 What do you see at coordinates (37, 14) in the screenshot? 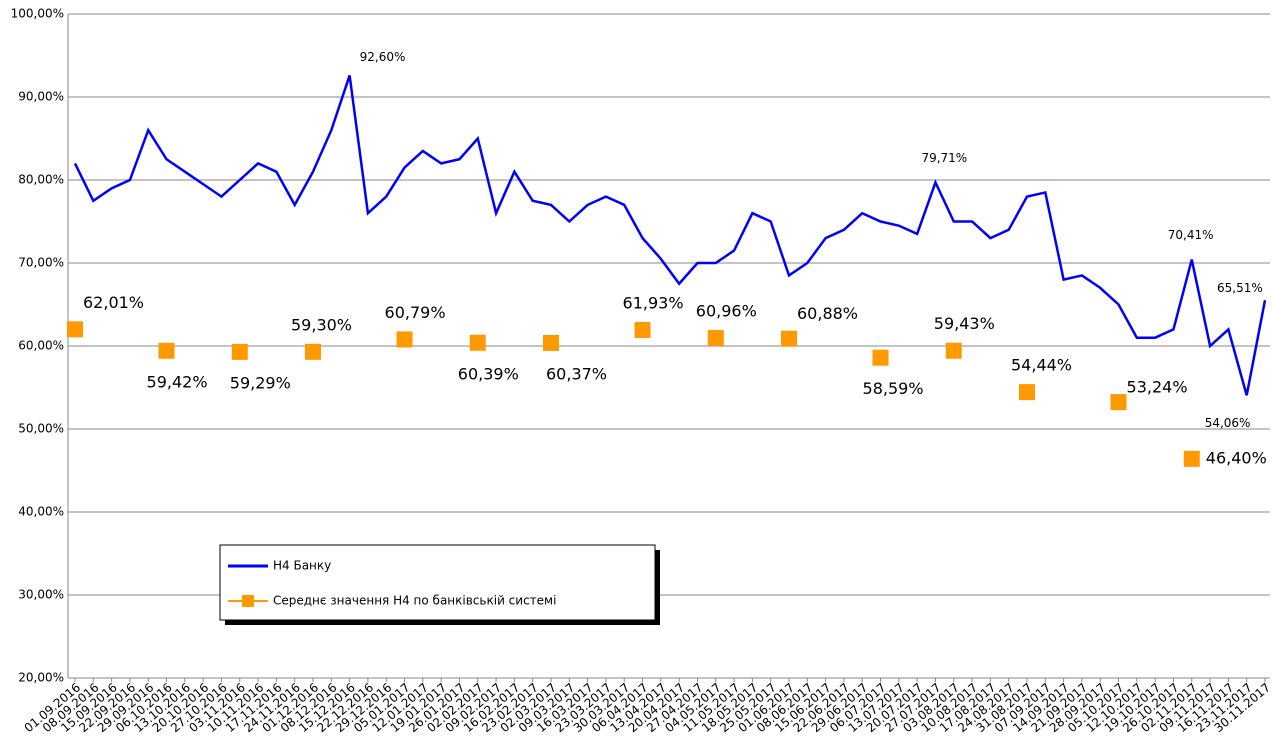
I see `y-tick-label: 100,00%` at bounding box center [37, 14].